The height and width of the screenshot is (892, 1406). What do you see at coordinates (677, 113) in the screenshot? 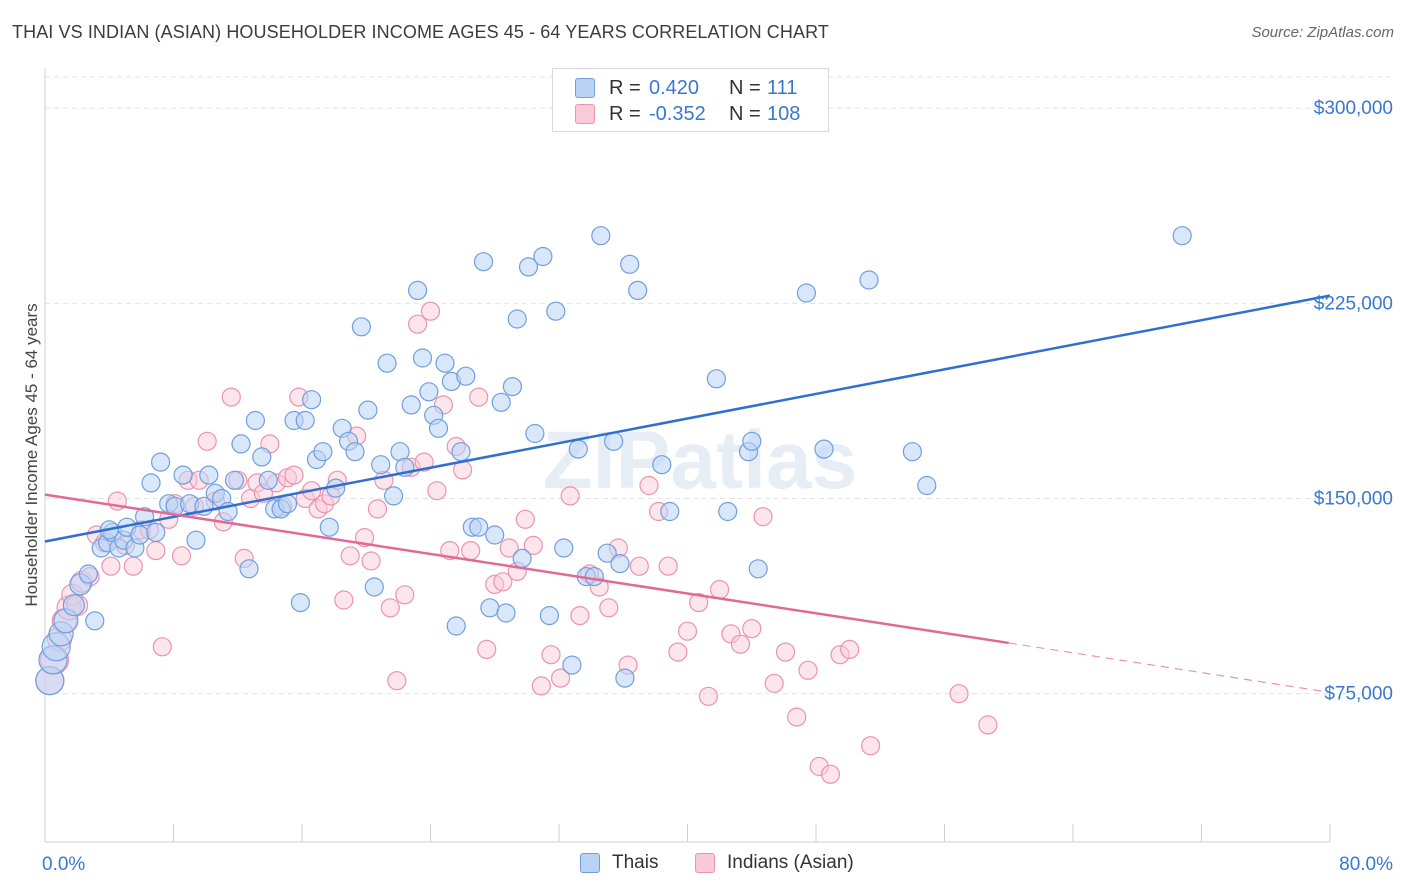
I see `r-value: -0.352` at bounding box center [677, 113].